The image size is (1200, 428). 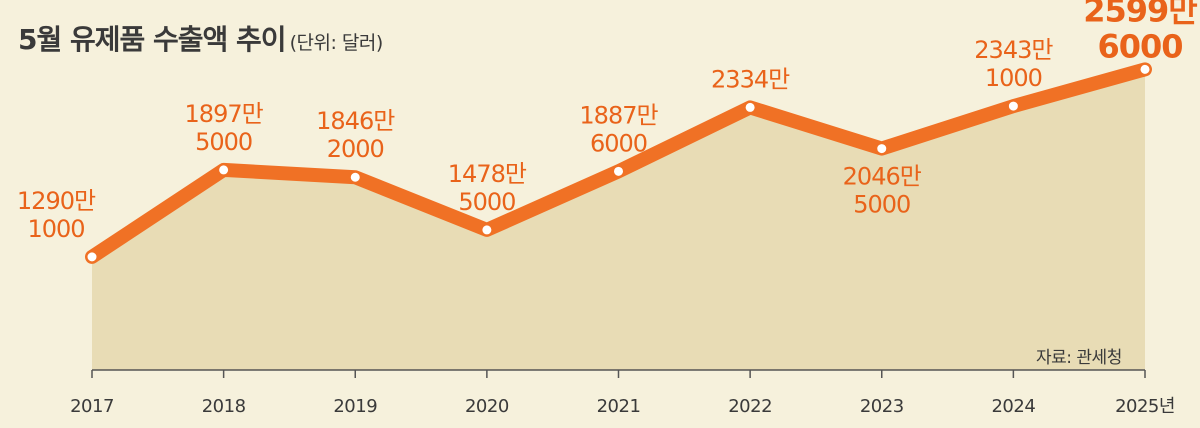 I want to click on data-label-2018-line1: 1897만, so click(x=224, y=114).